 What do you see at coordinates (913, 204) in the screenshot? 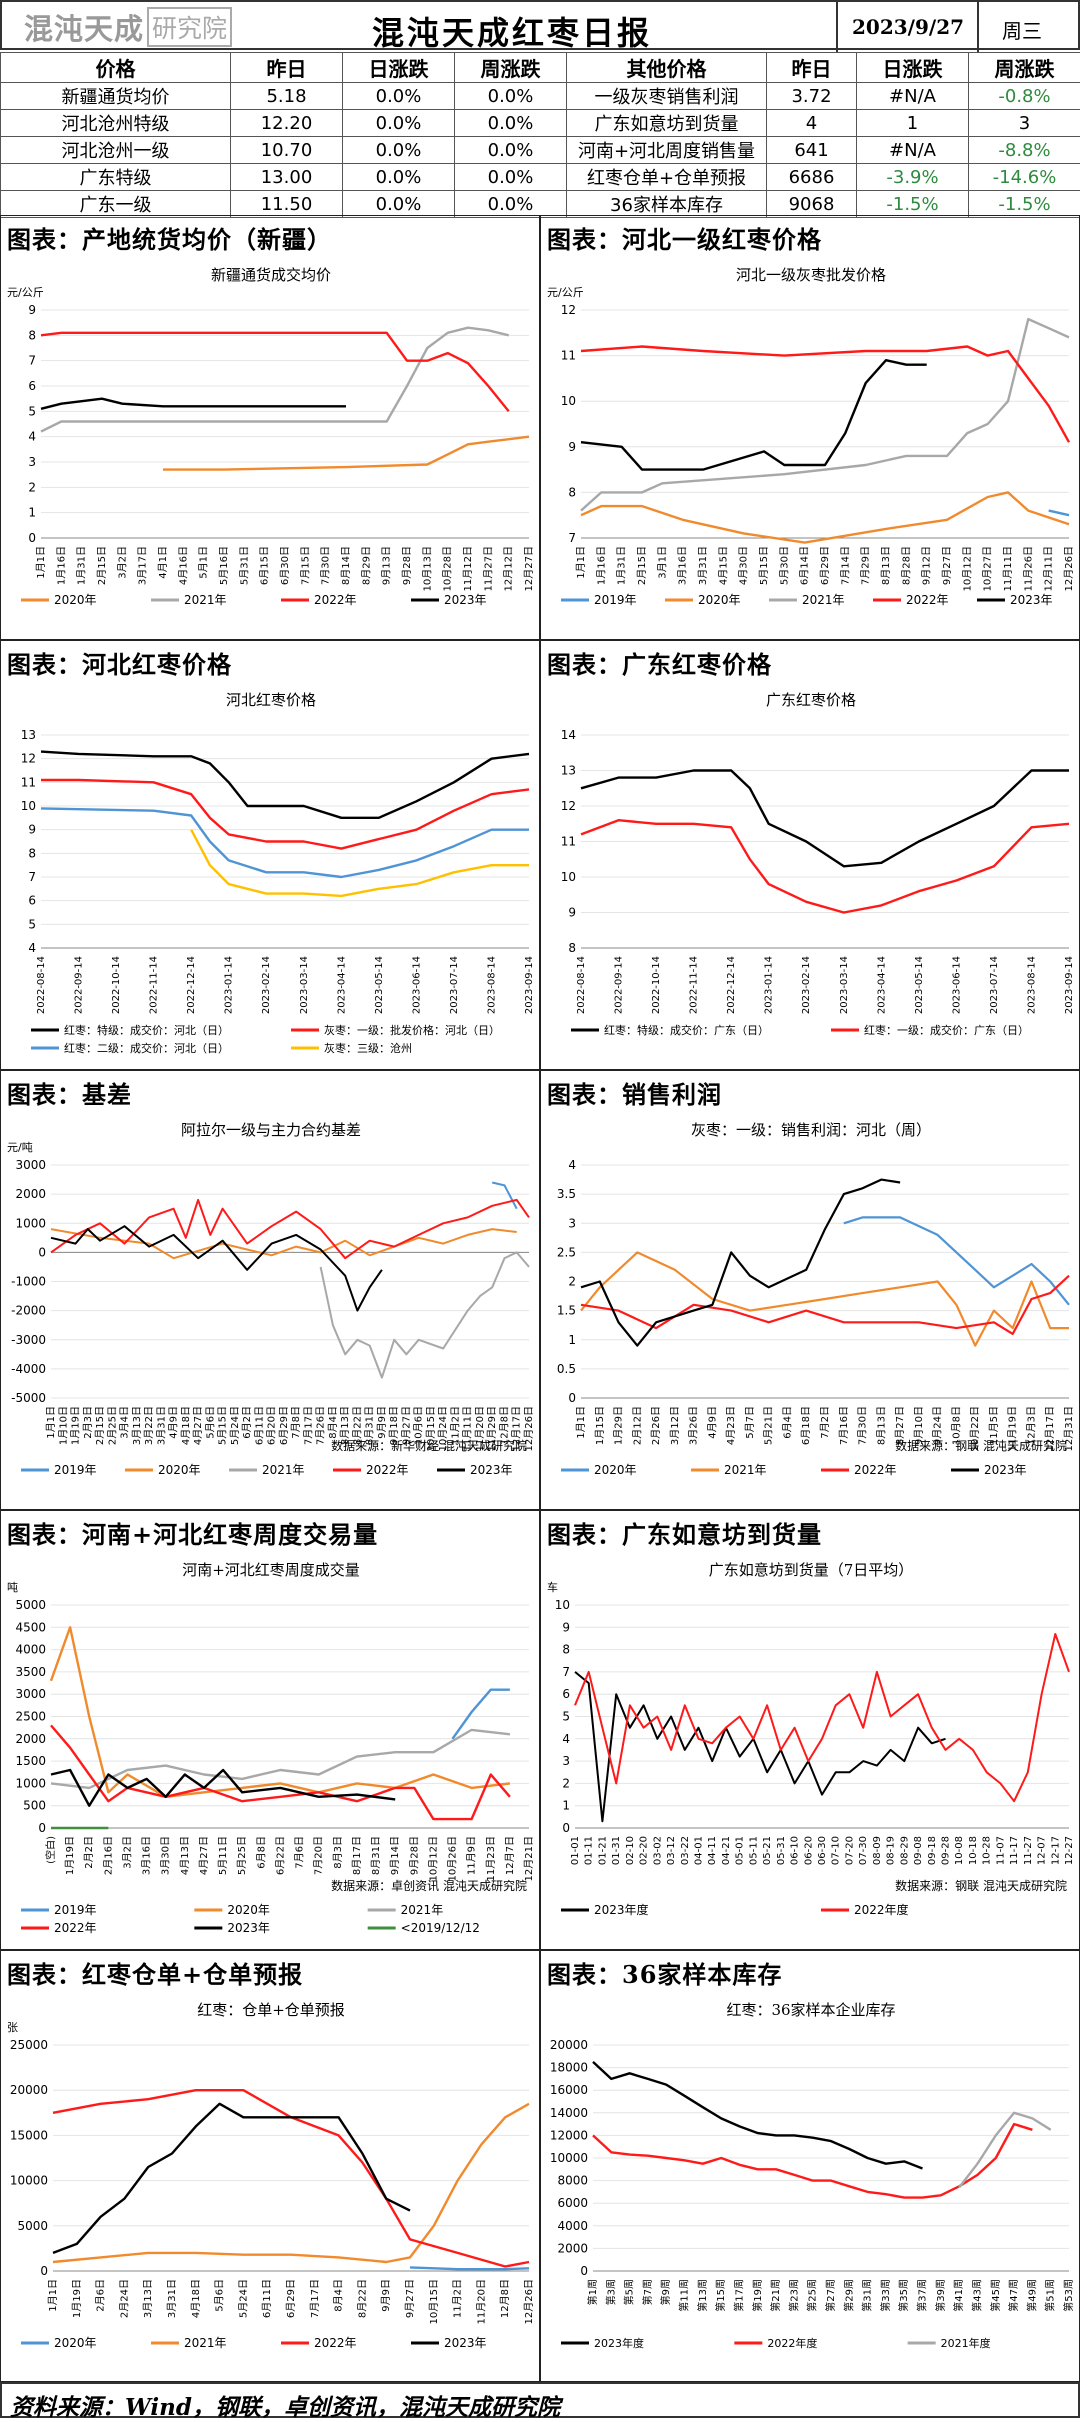
I see `table-cell: -1.5%` at bounding box center [913, 204].